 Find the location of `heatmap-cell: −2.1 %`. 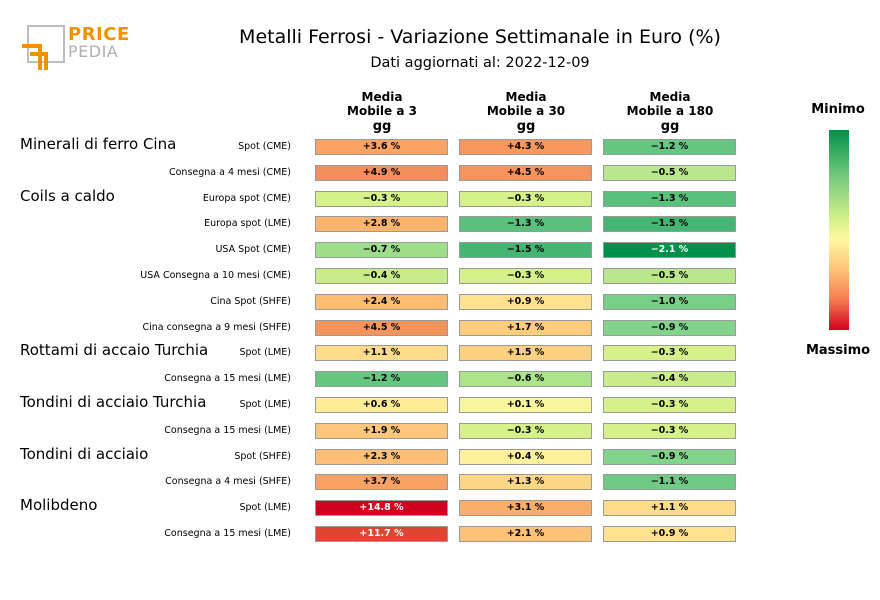

heatmap-cell: −2.1 % is located at coordinates (669, 250).